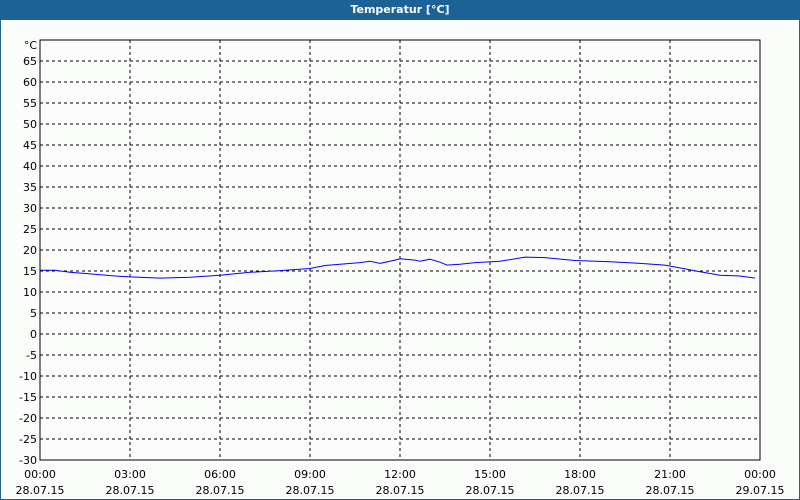 The width and height of the screenshot is (800, 500). I want to click on chart-title: Temperatur [°C], so click(400, 10).